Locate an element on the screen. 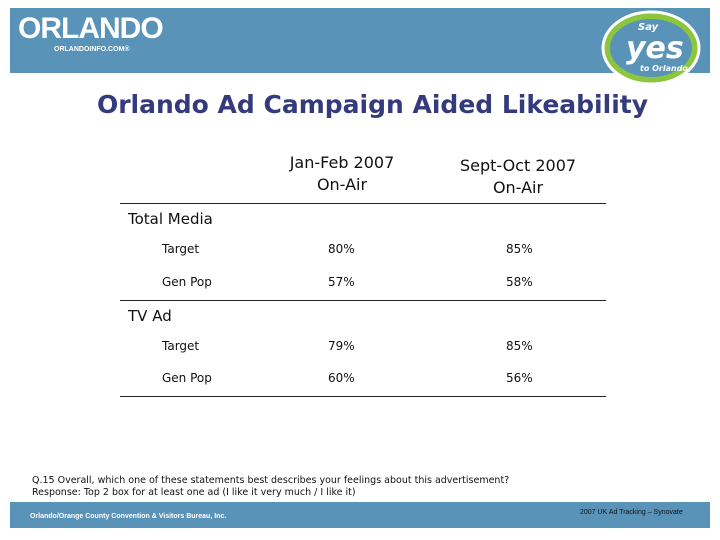 The height and width of the screenshot is (540, 720). table-bottom-rule is located at coordinates (363, 396).